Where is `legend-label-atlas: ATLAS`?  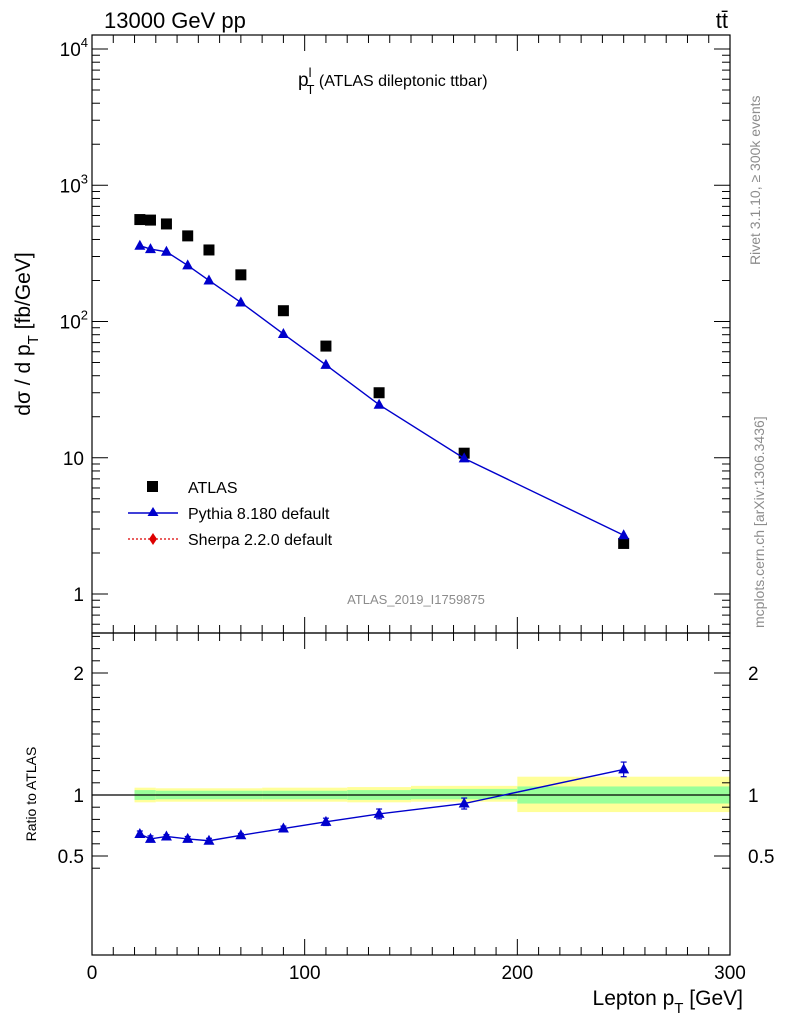 legend-label-atlas: ATLAS is located at coordinates (213, 488).